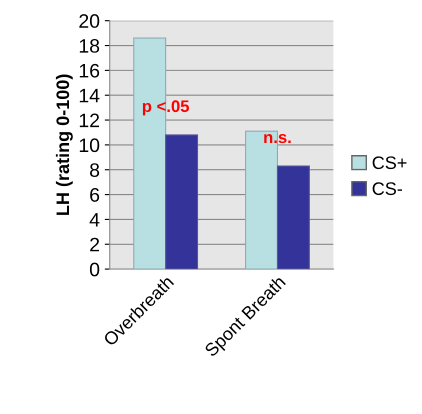  I want to click on y-tick-label: 4, so click(95, 219).